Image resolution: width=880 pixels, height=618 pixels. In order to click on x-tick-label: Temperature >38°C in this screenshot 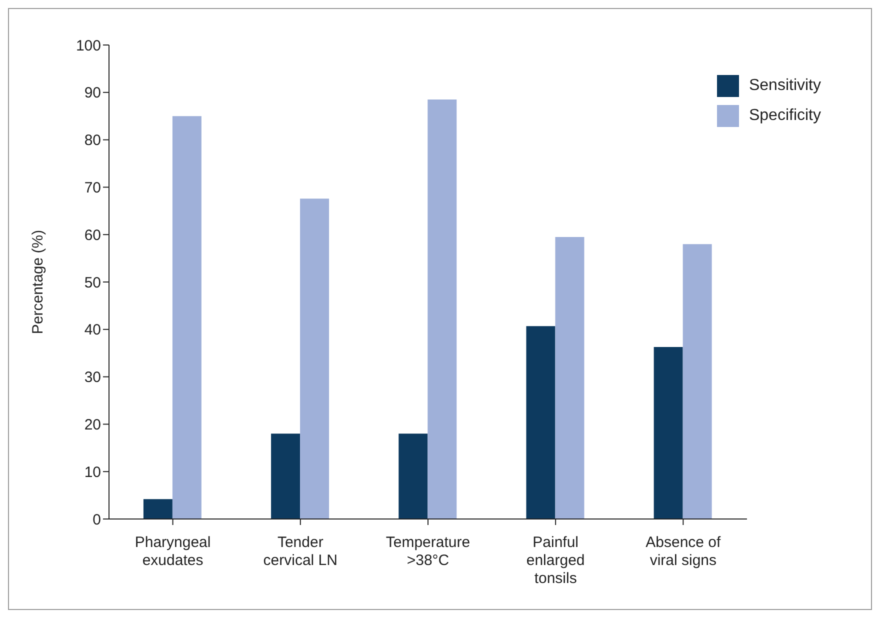, I will do `click(428, 551)`.